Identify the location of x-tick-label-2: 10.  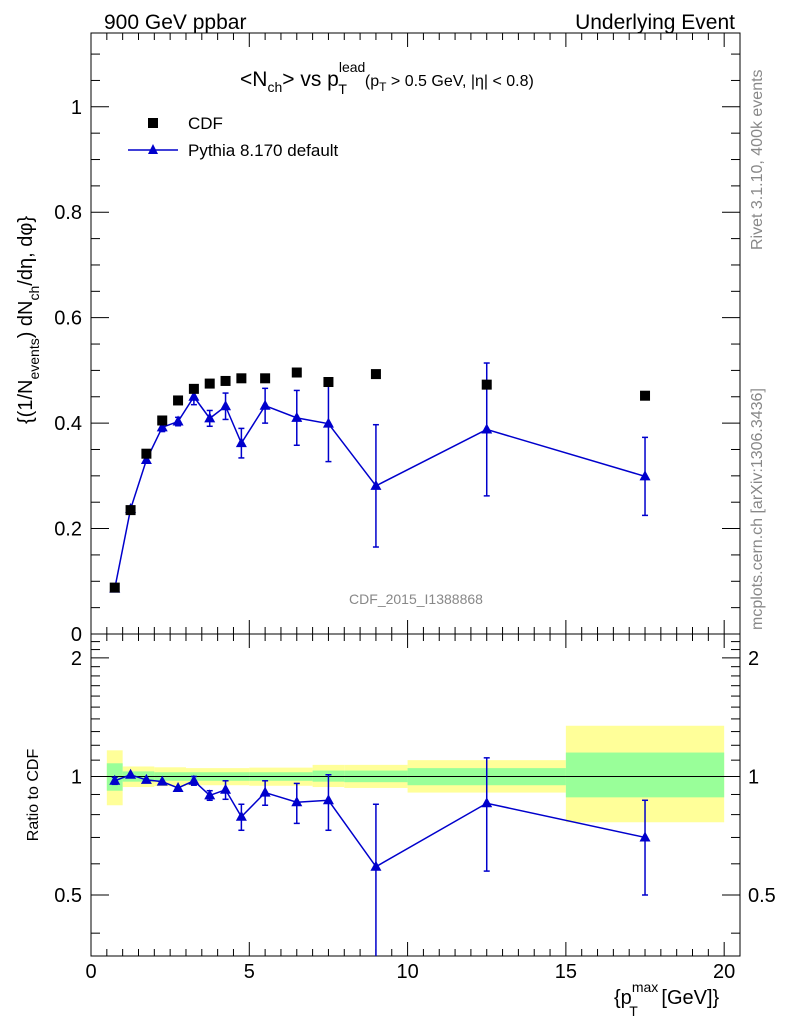
(407, 972).